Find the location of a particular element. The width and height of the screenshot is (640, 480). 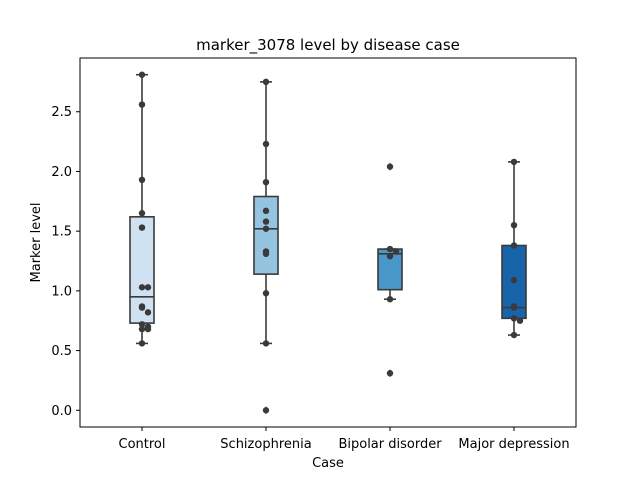

box-group-major-depression is located at coordinates (514, 248).